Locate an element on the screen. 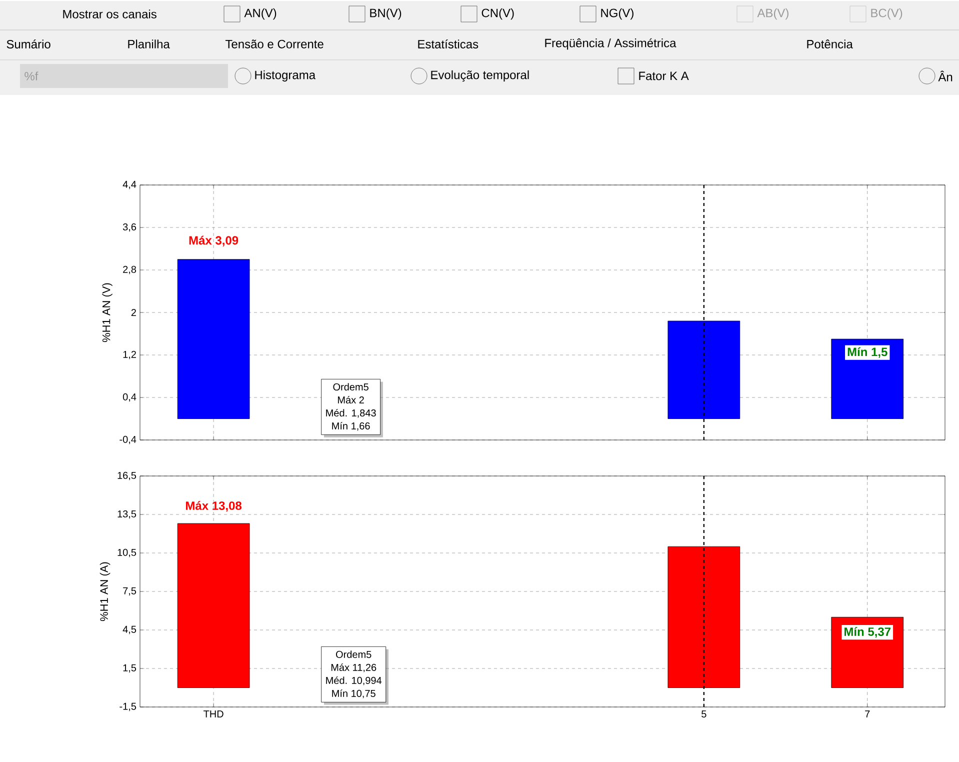 This screenshot has width=959, height=762. y-tick-label: 1,2 is located at coordinates (129, 355).